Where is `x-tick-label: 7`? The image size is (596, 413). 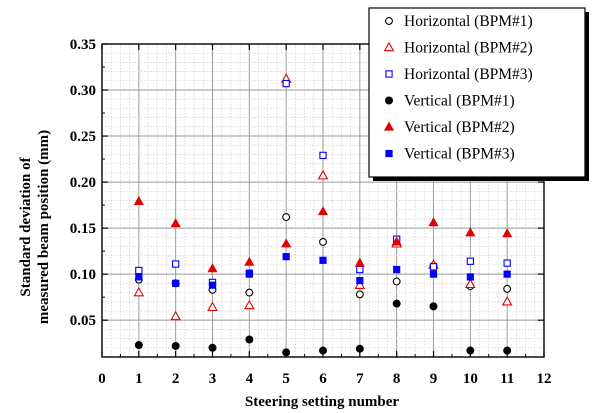 x-tick-label: 7 is located at coordinates (360, 379).